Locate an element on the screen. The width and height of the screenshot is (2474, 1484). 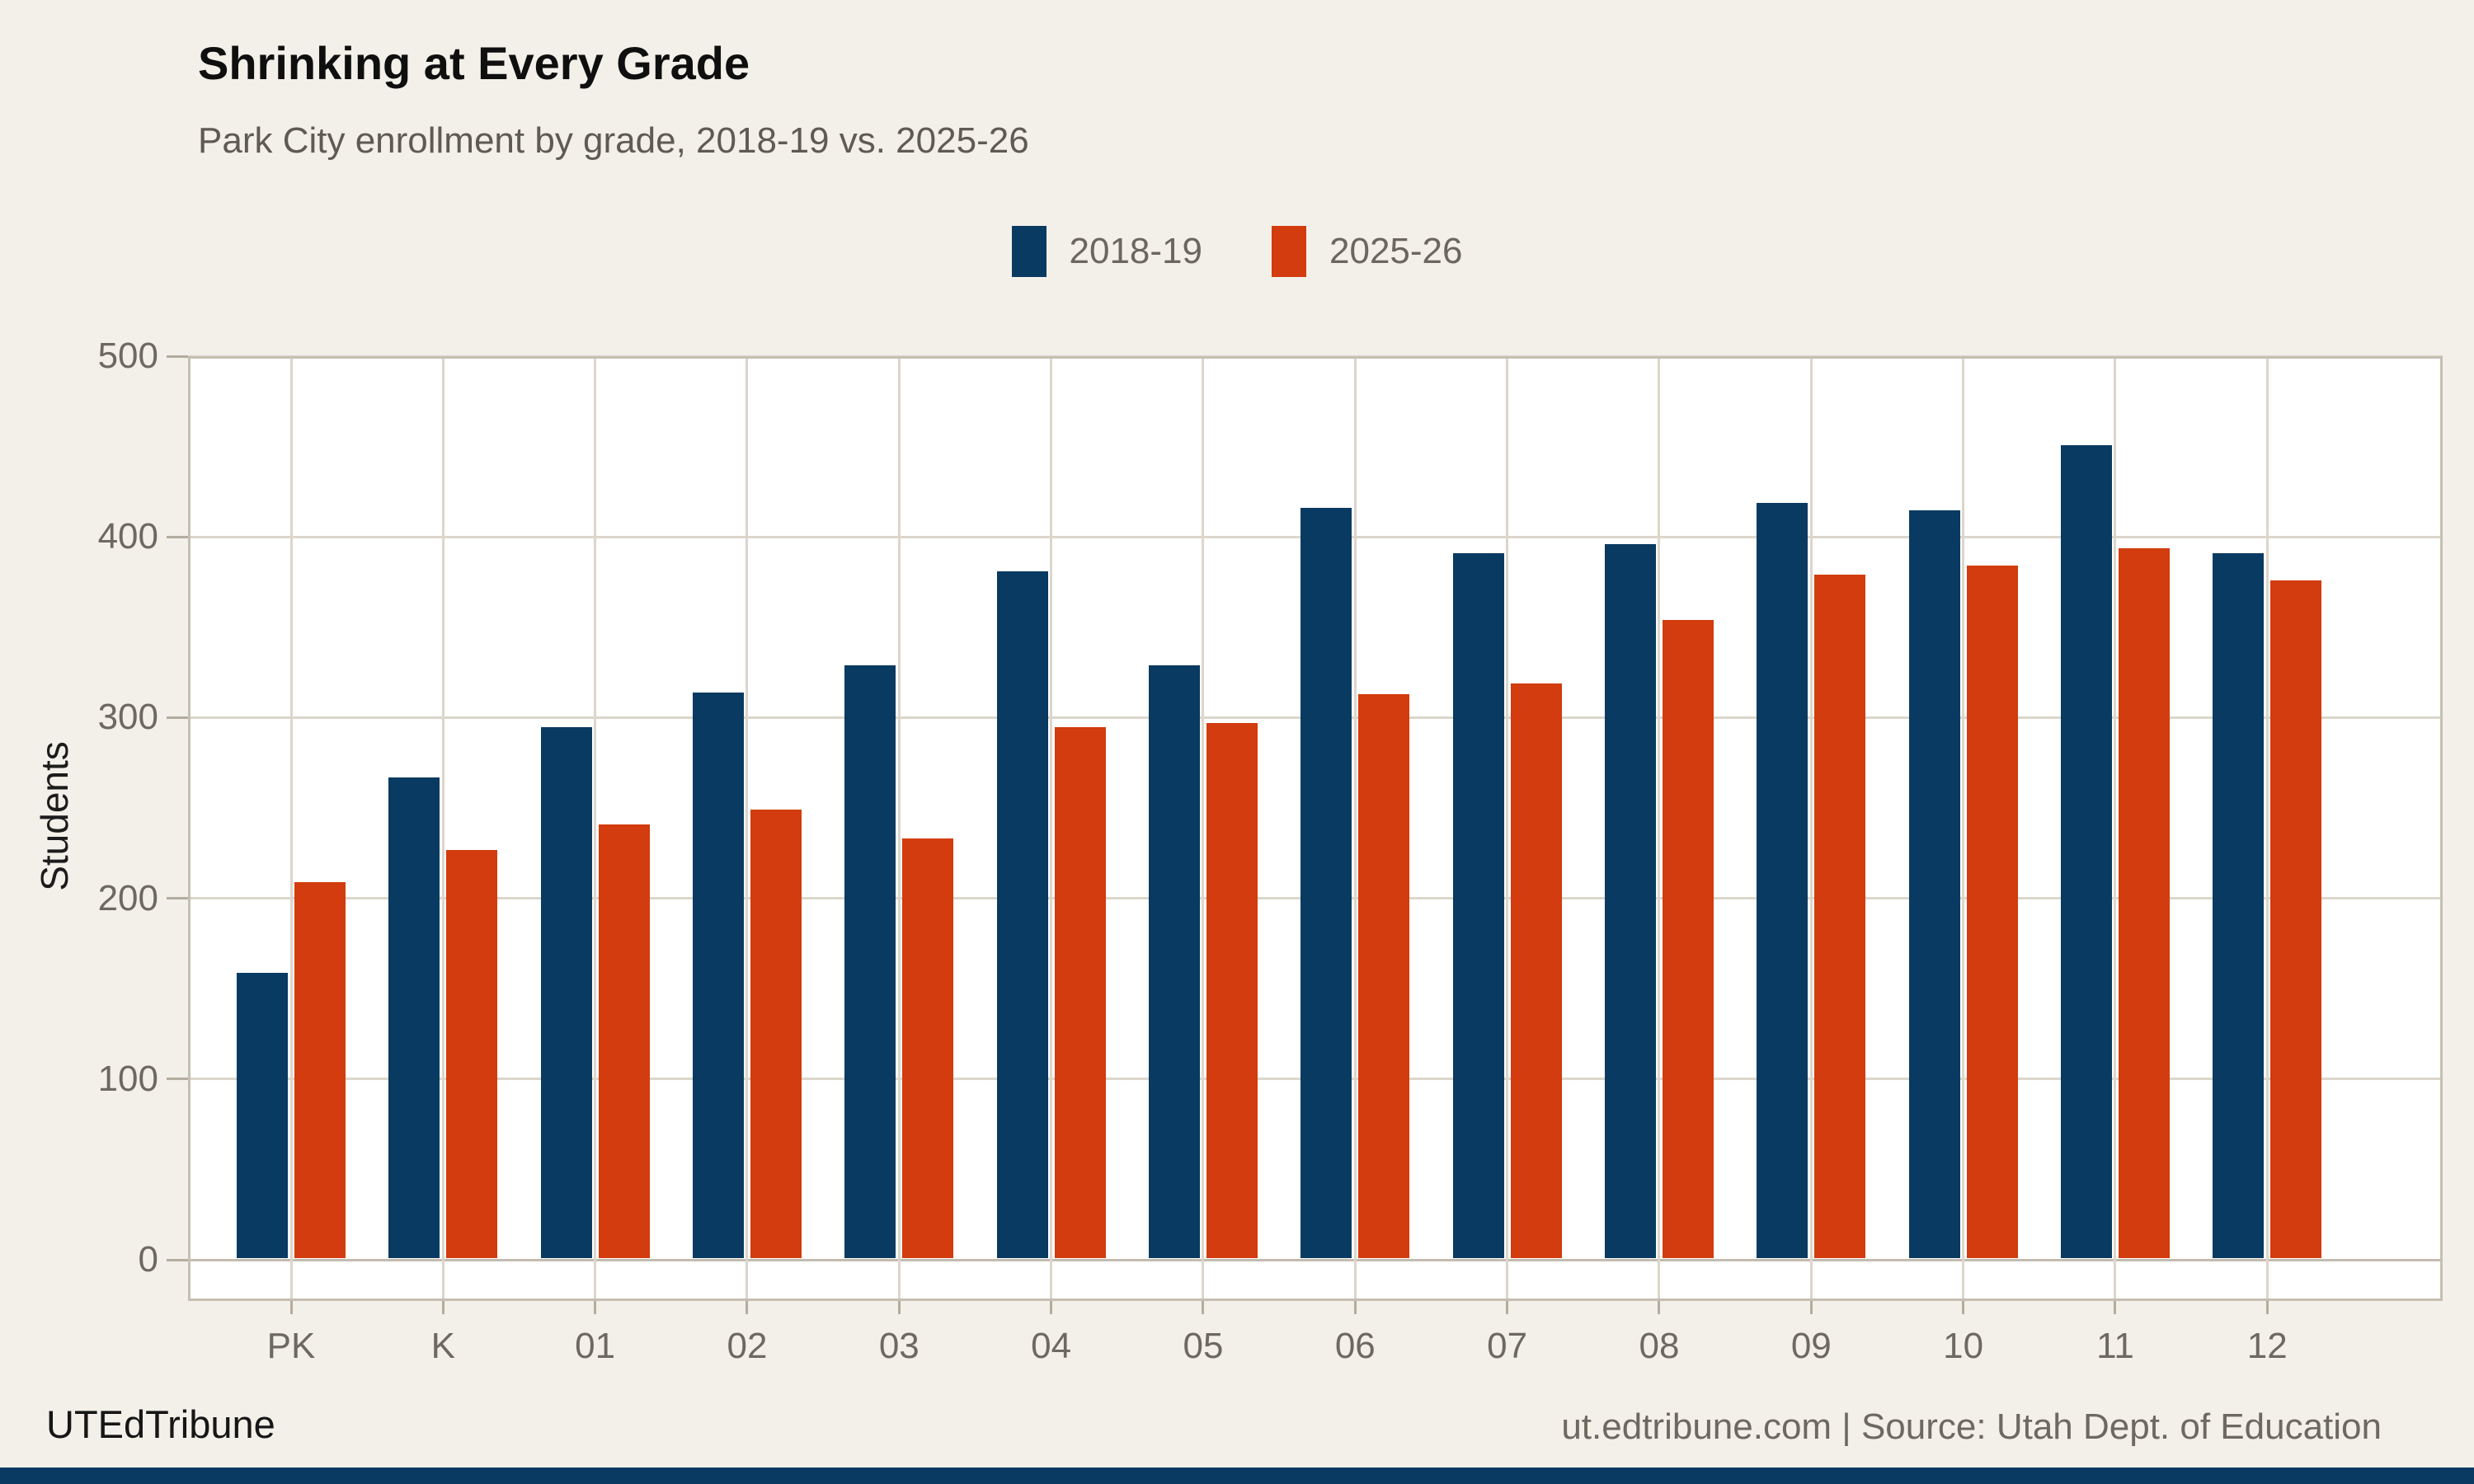
gridline-x-PK is located at coordinates (291, 828).